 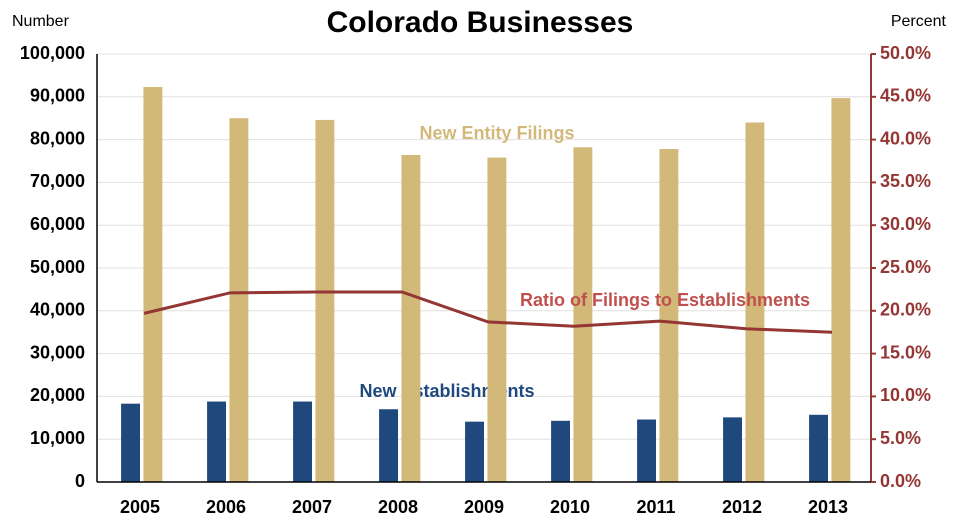 I want to click on y2-tick-label: 5.0%, so click(x=900, y=438).